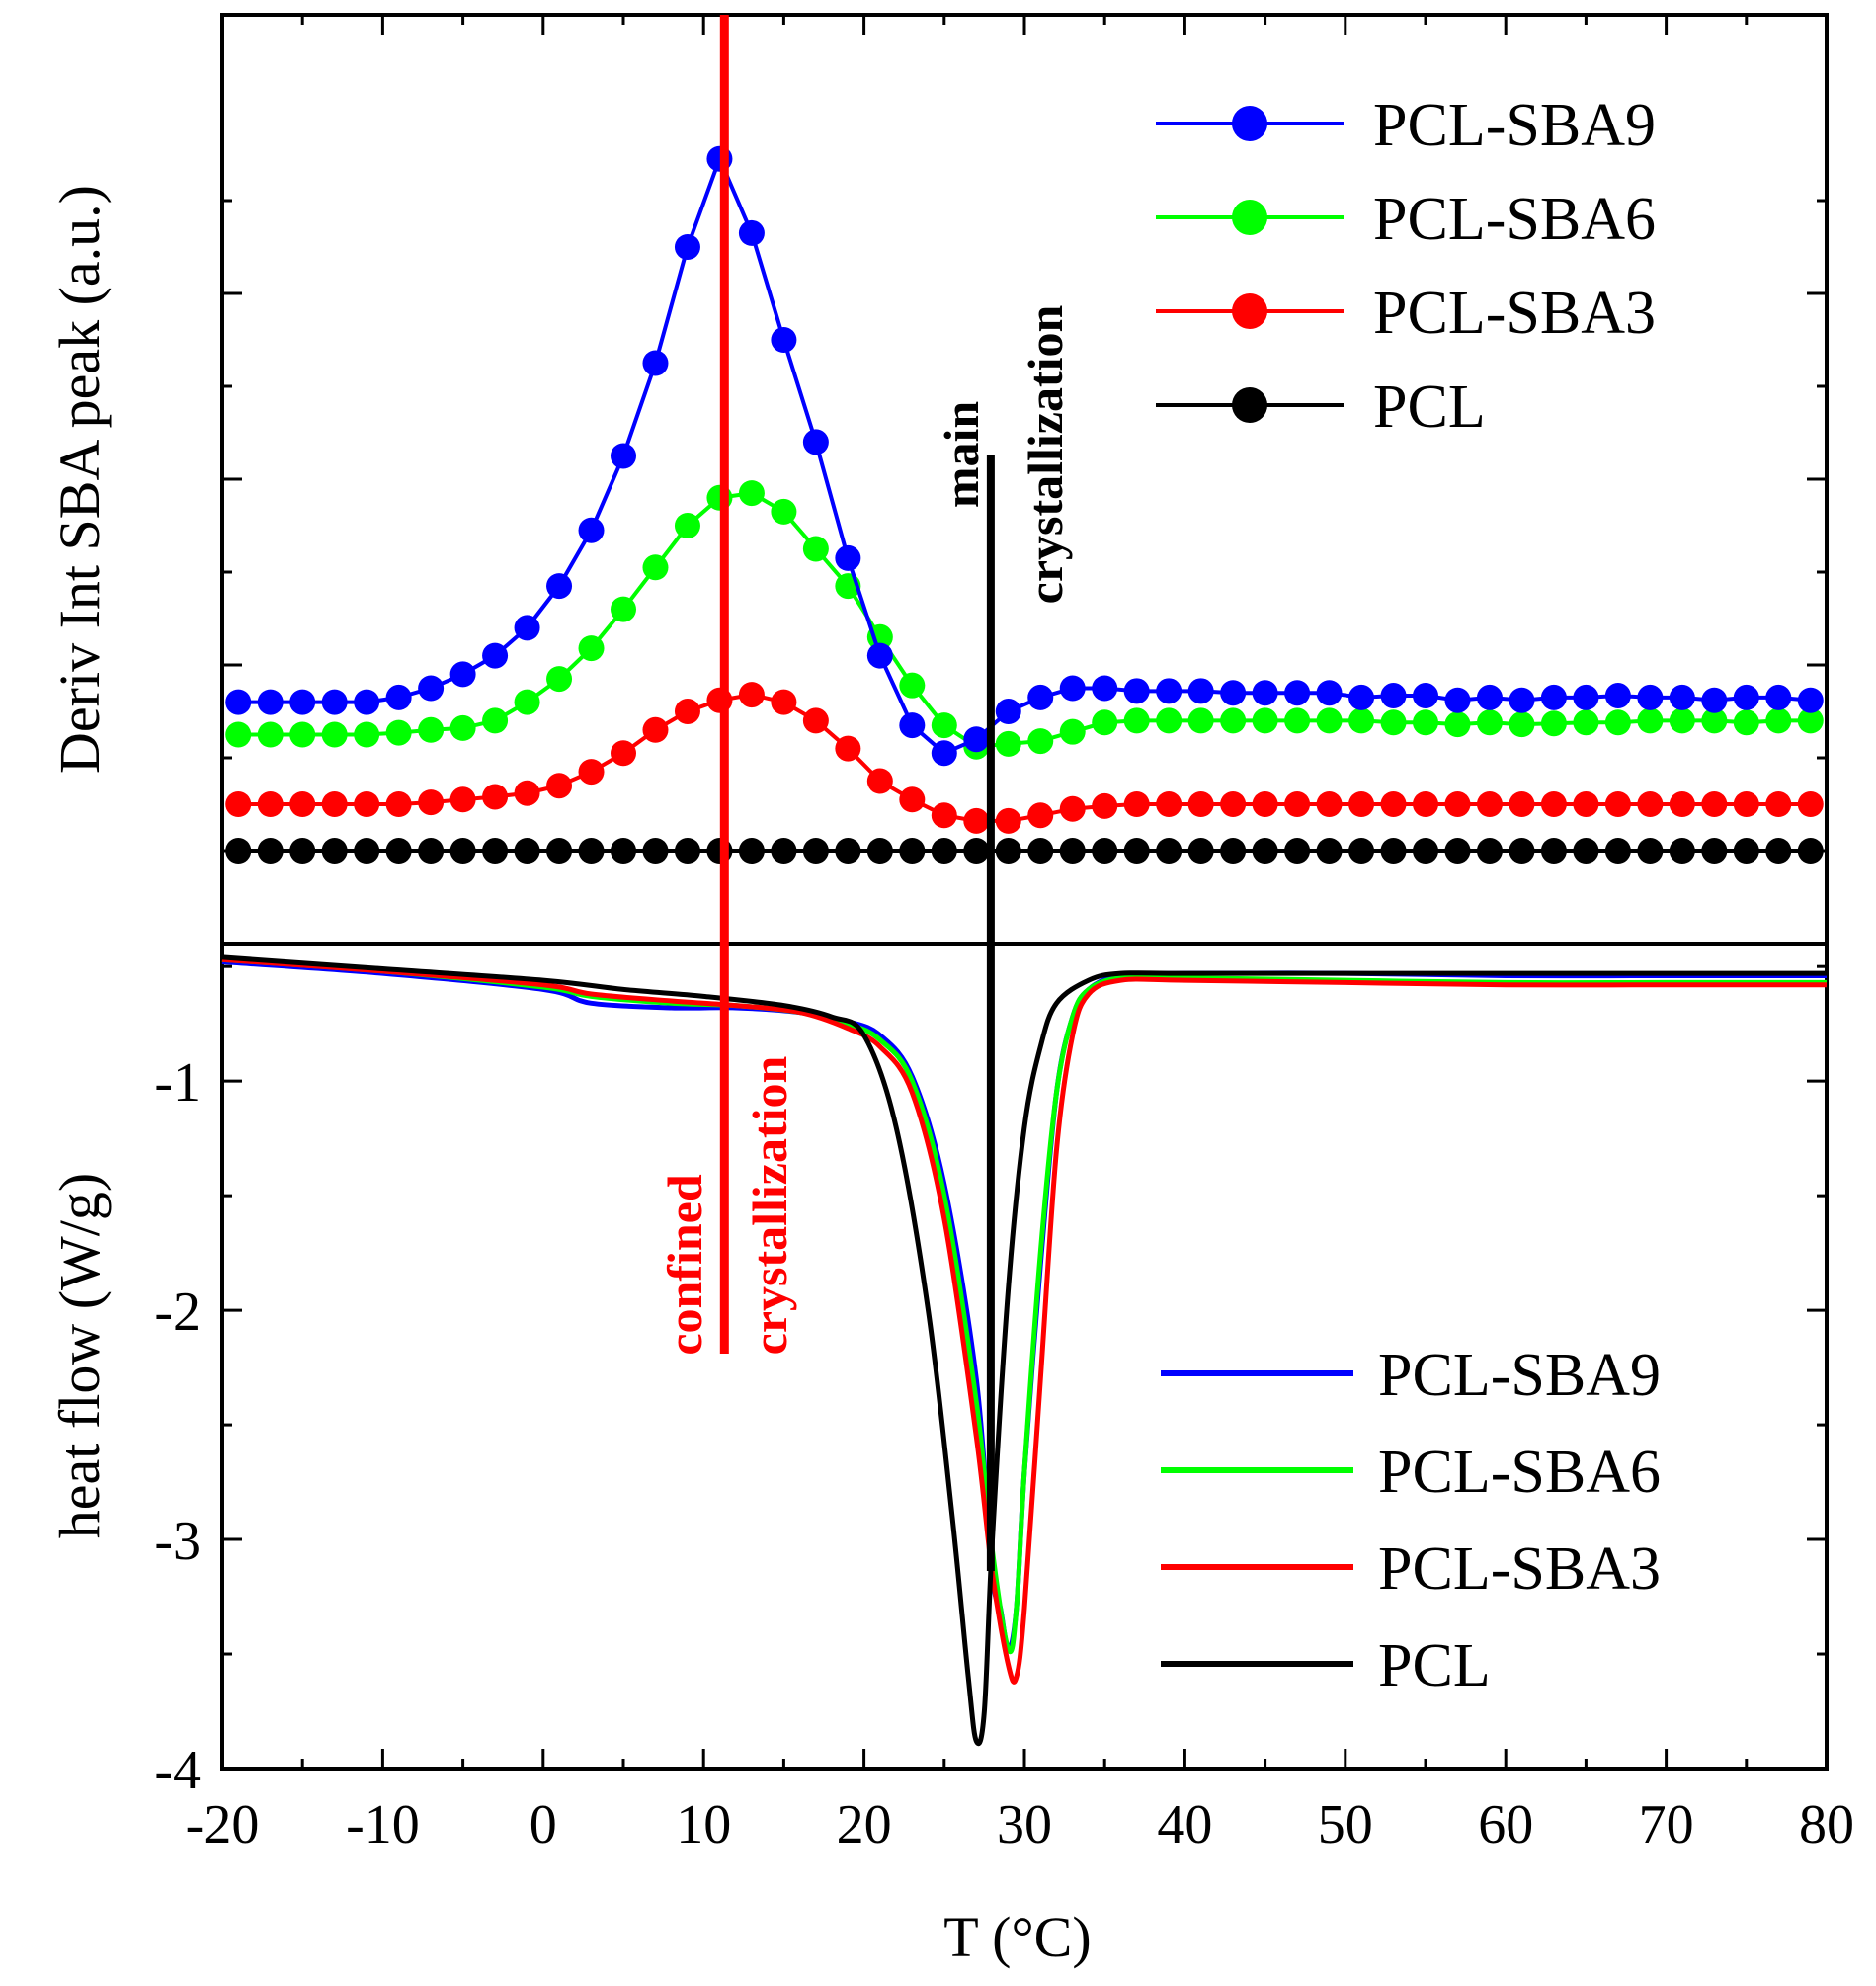 The height and width of the screenshot is (1986, 1876). Describe the element at coordinates (223, 1825) in the screenshot. I see `x-tick-label: -20` at that location.